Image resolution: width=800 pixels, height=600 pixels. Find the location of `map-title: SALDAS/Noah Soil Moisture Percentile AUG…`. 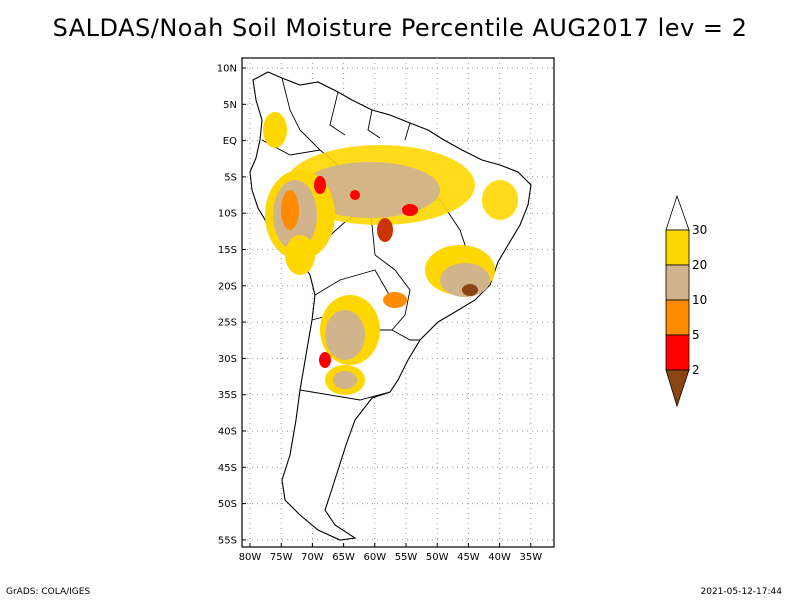

map-title: SALDAS/Noah Soil Moisture Percentile AUG… is located at coordinates (400, 28).